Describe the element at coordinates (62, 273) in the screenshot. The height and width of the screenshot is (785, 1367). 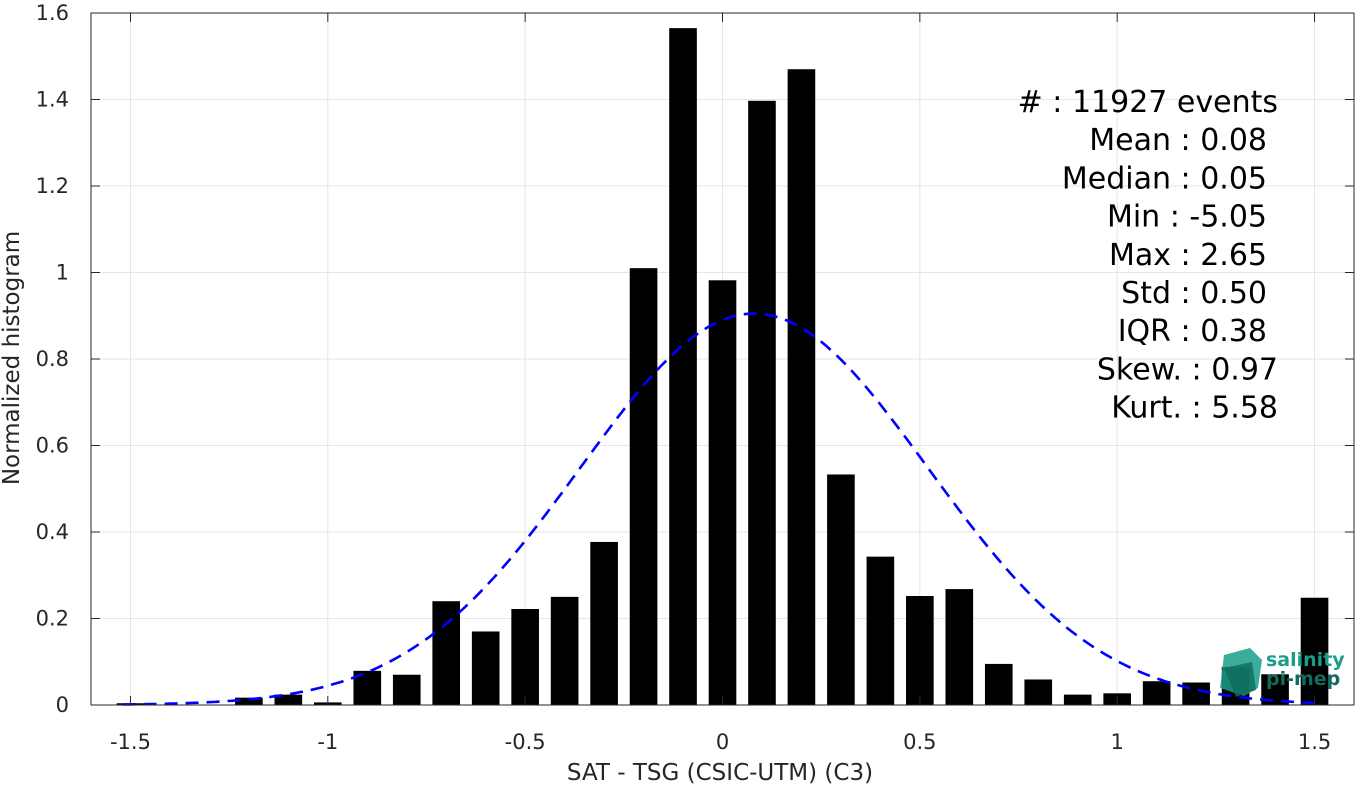
I see `y-tick-label-5: 1` at that location.